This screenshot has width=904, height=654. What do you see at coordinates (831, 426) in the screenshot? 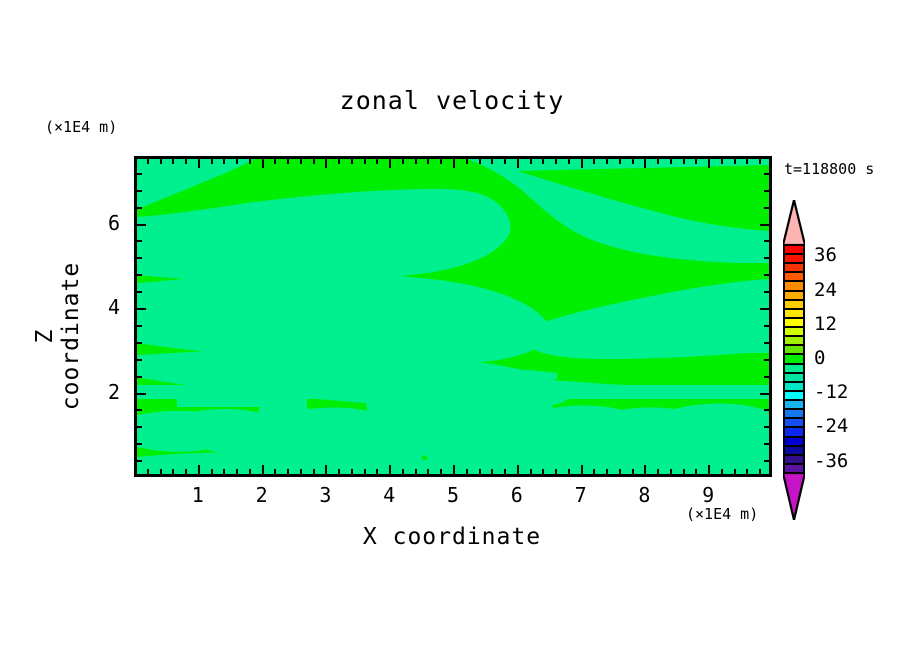
I see `colorbar-tick-label: -24` at bounding box center [831, 426].